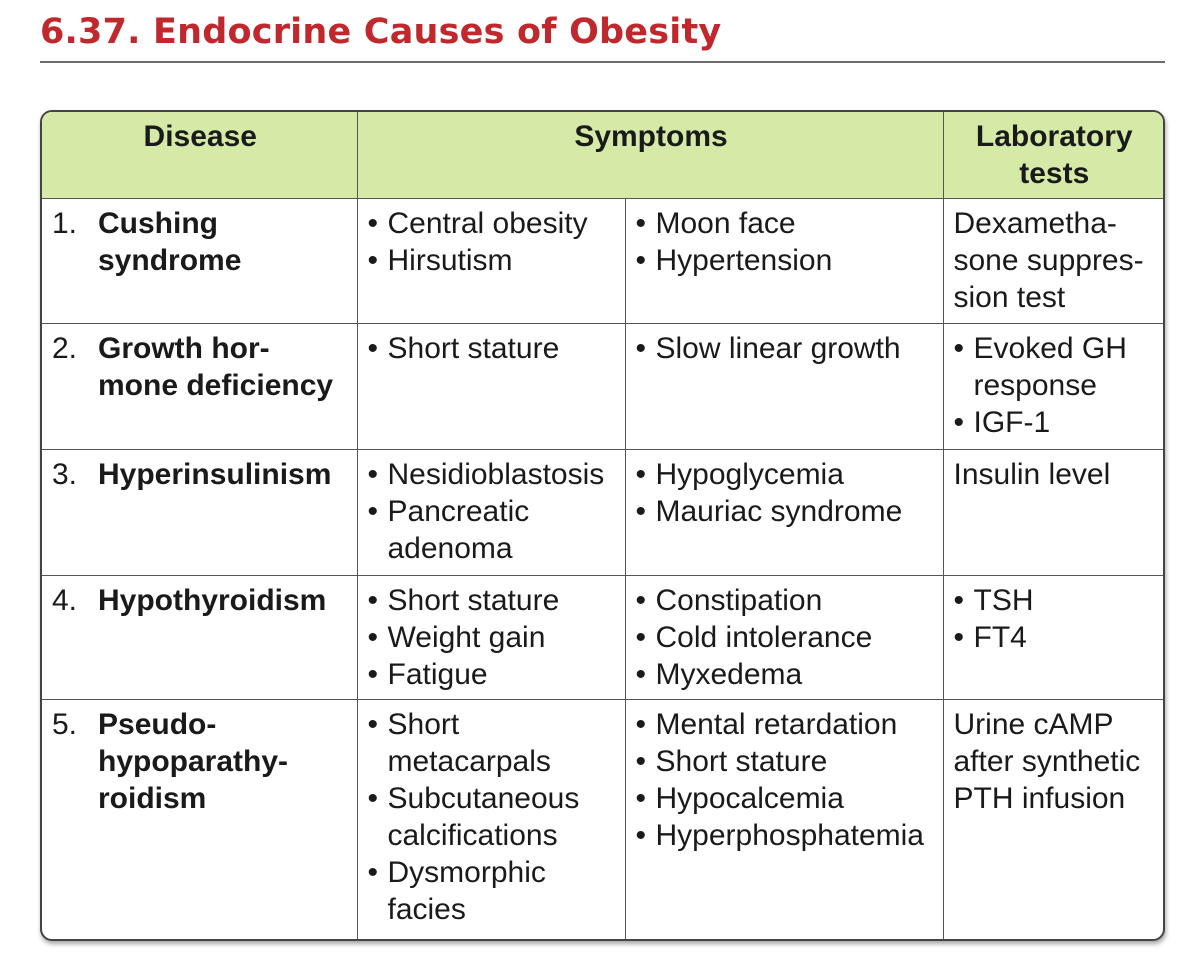  I want to click on disease-name: Hyperinsulinism, so click(215, 474).